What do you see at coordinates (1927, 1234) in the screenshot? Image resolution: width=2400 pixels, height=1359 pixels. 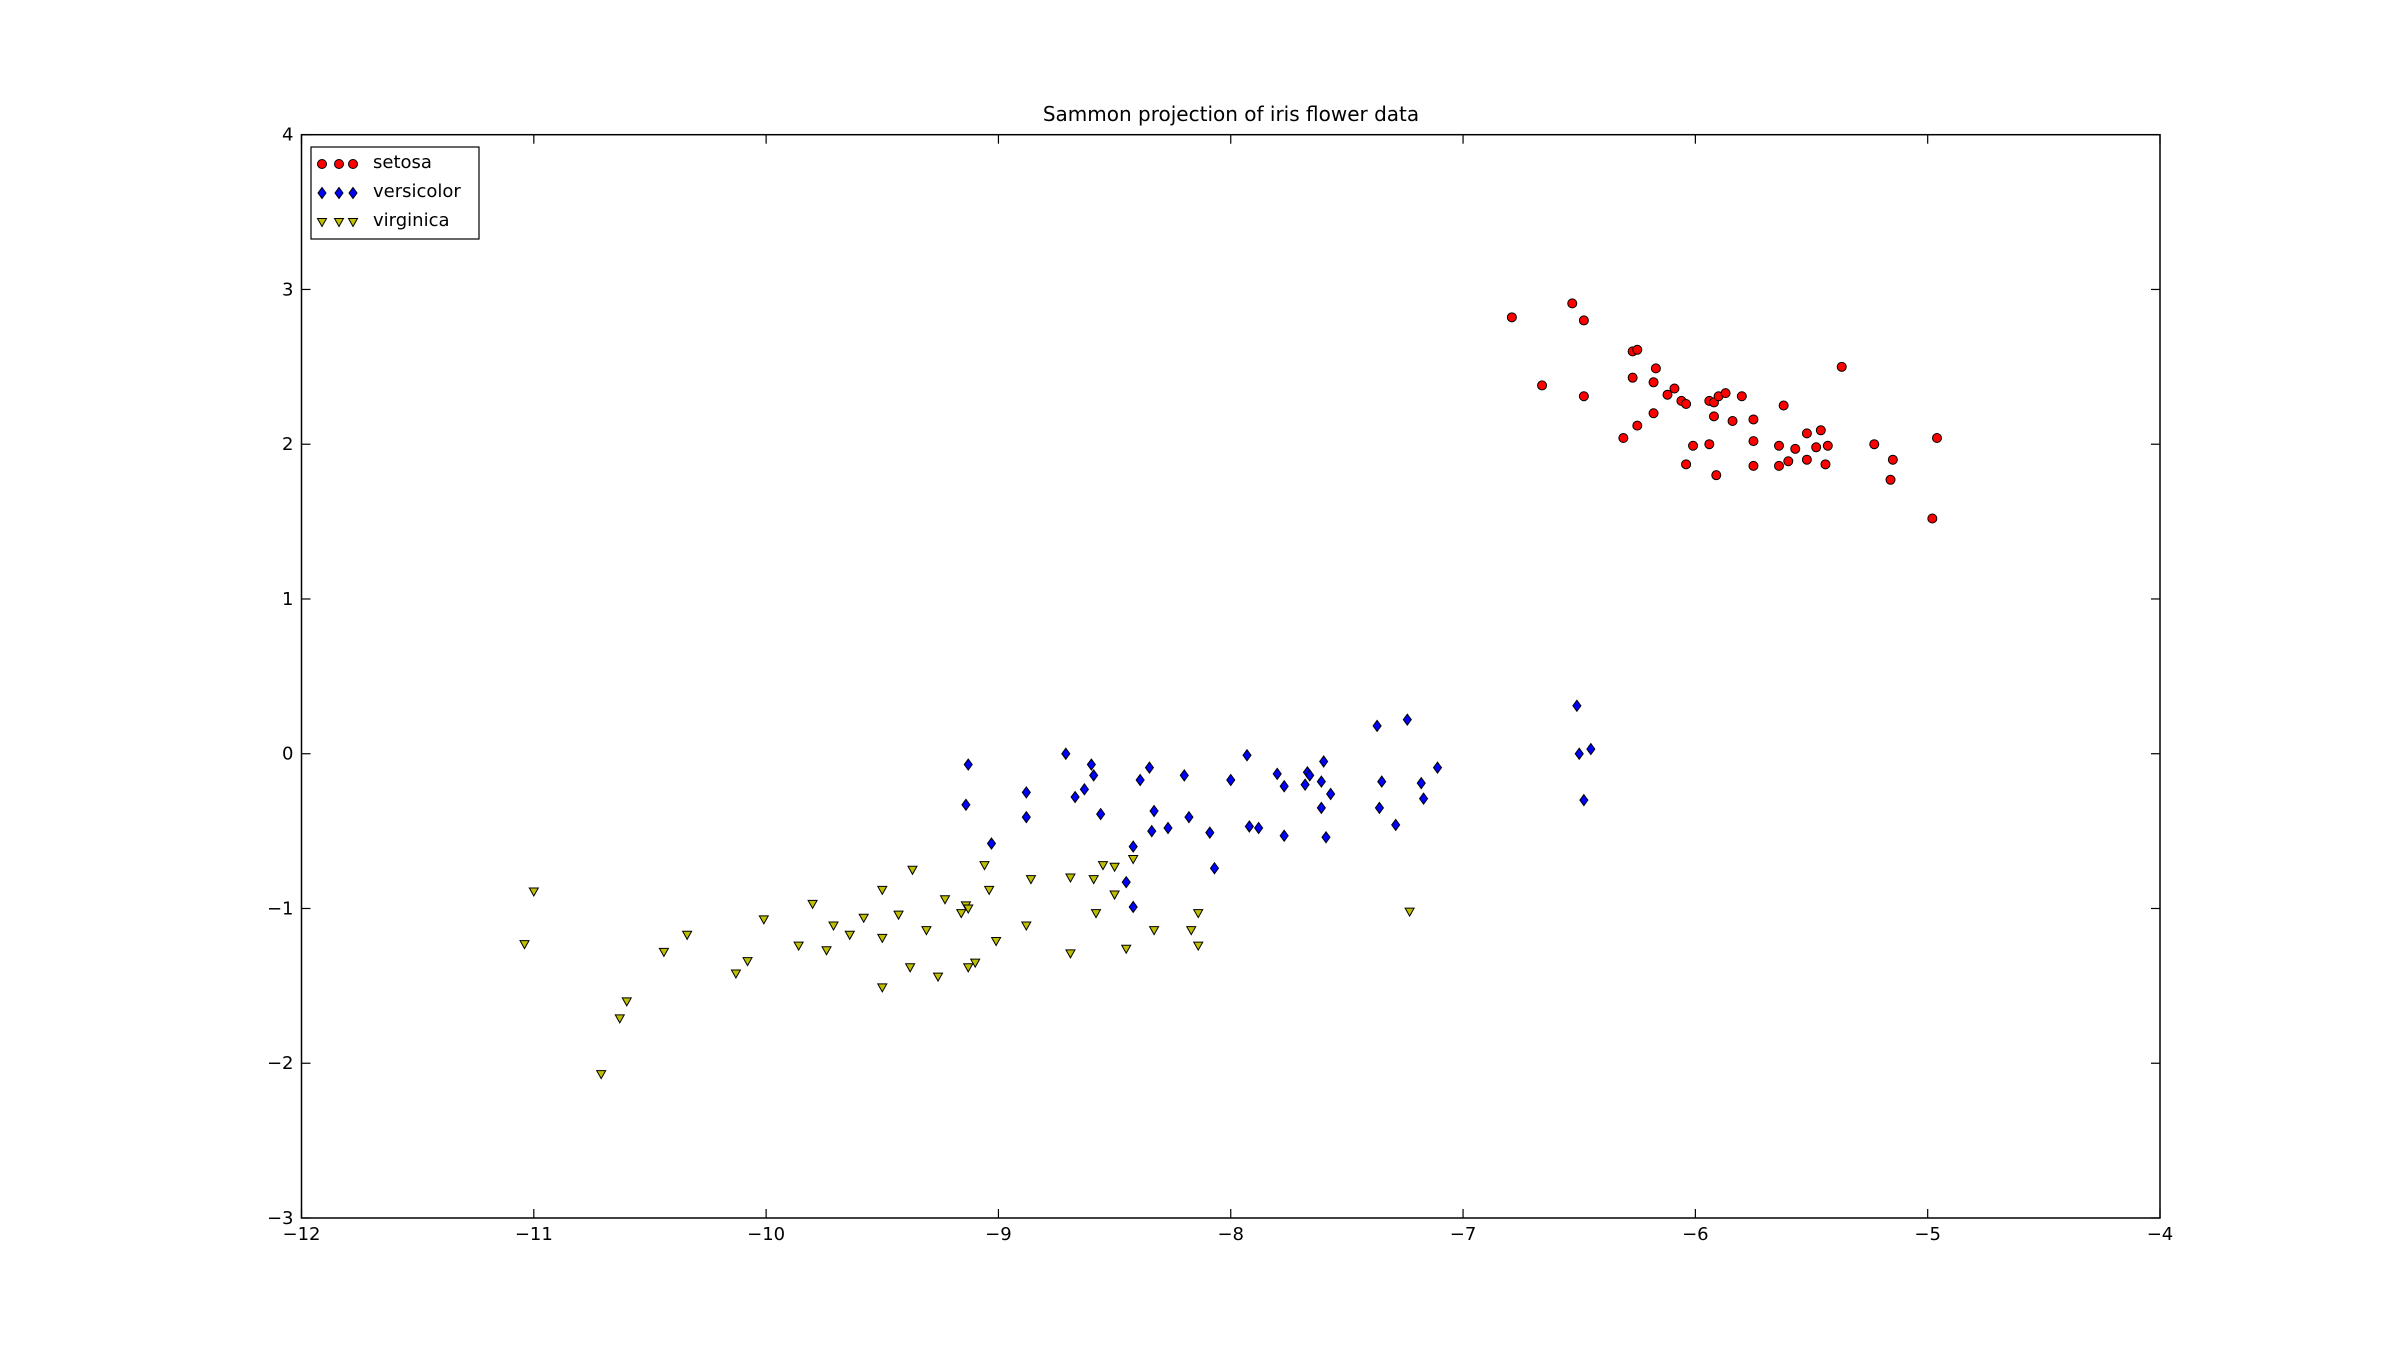 I see `x-tick-label: −5` at bounding box center [1927, 1234].